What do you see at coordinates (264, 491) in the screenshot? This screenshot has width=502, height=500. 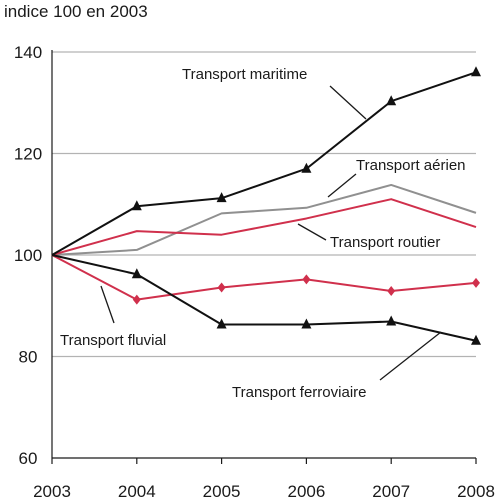 I see `x-axis-tick-labels: 2003 2004 2005 2006 2007 2008` at bounding box center [264, 491].